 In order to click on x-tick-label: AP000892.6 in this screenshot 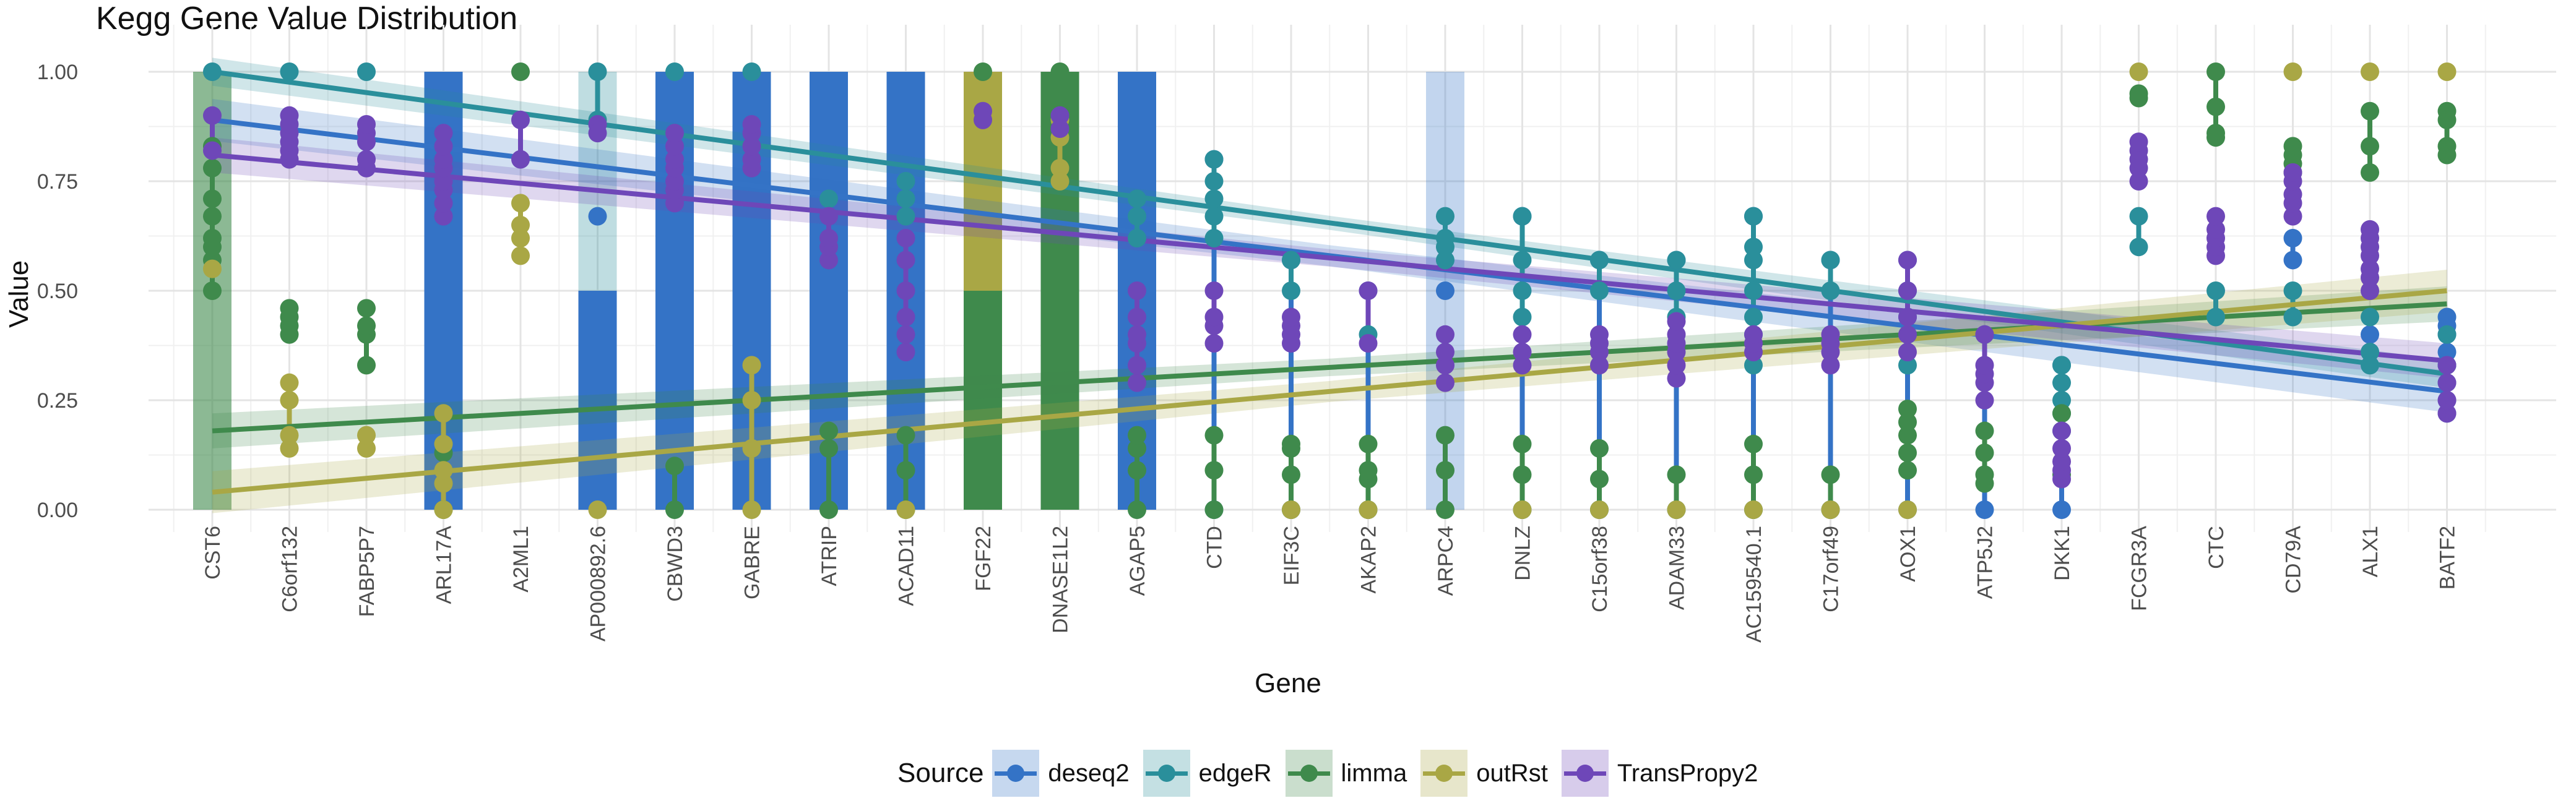, I will do `click(598, 584)`.